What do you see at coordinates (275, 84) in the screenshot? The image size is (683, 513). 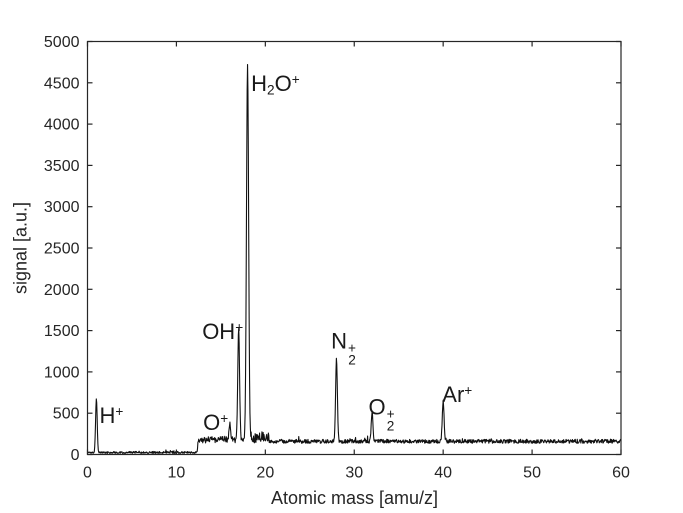 I see `peak-label-H2Oplus: H2O+` at bounding box center [275, 84].